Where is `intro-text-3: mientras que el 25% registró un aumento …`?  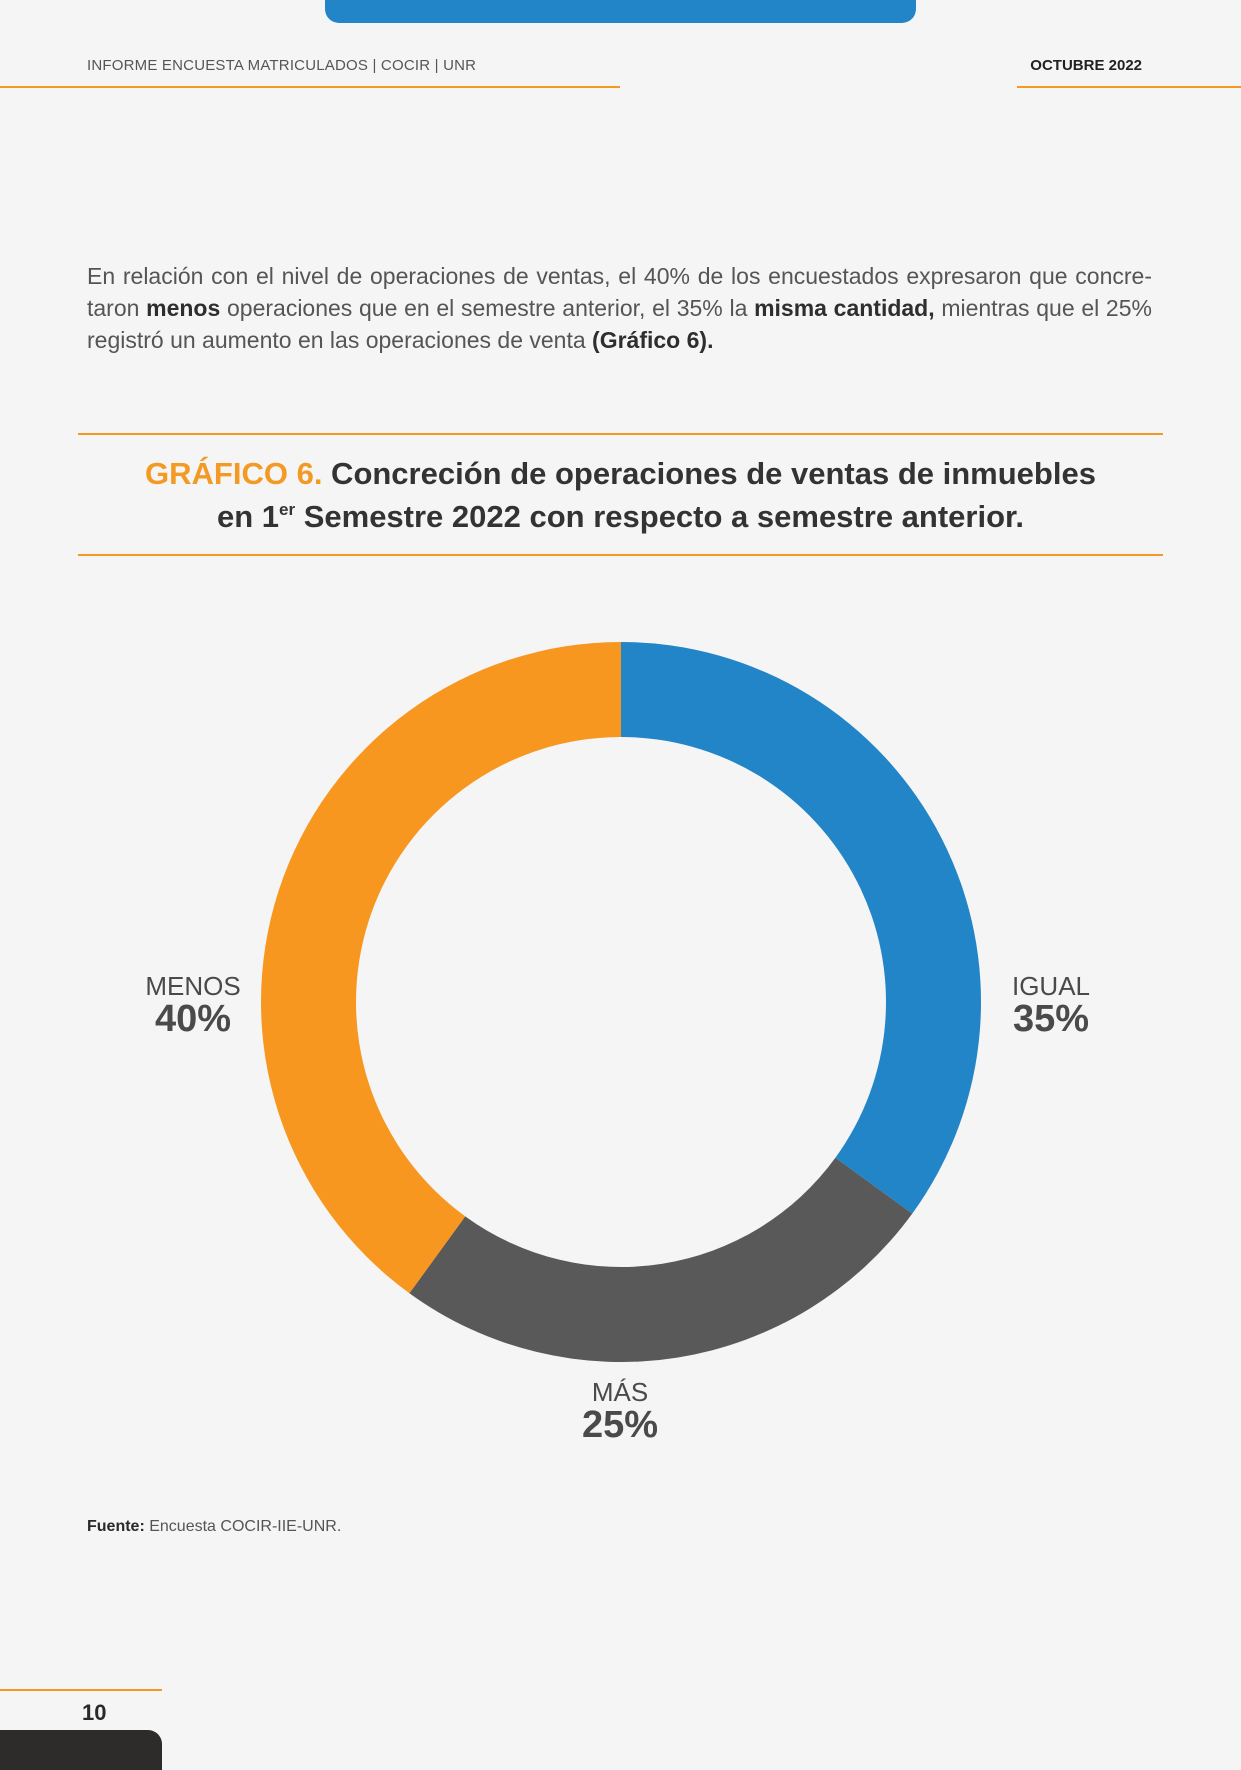 intro-text-3: mientras que el 25% registró un aumento … is located at coordinates (619, 324).